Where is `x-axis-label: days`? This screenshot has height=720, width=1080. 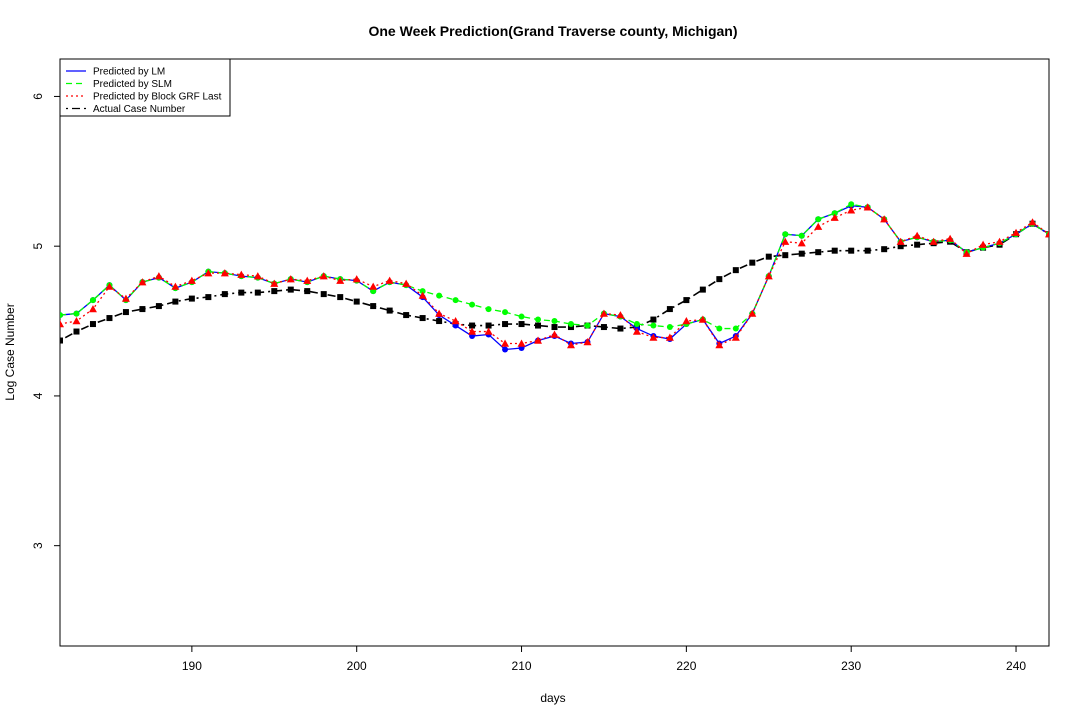
x-axis-label: days is located at coordinates (552, 698).